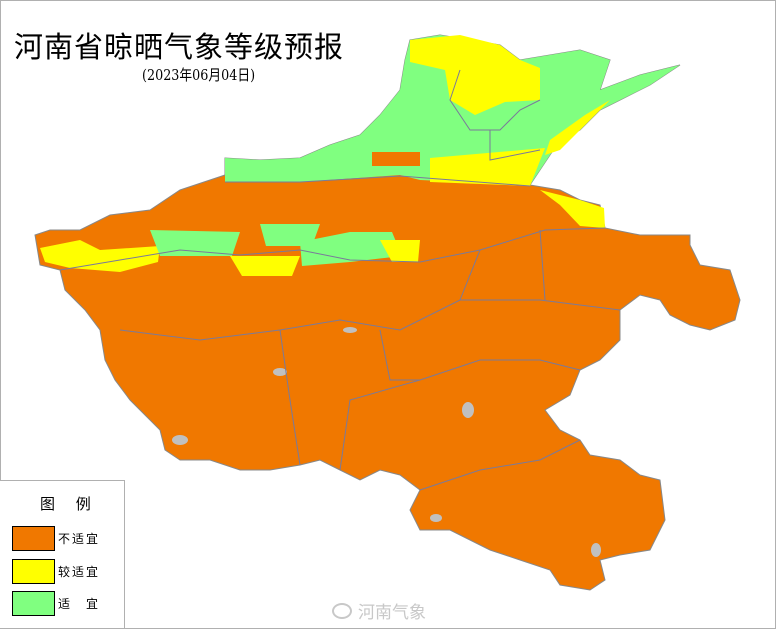  Describe the element at coordinates (79, 572) in the screenshot. I see `legend-label: 较适宜` at that location.